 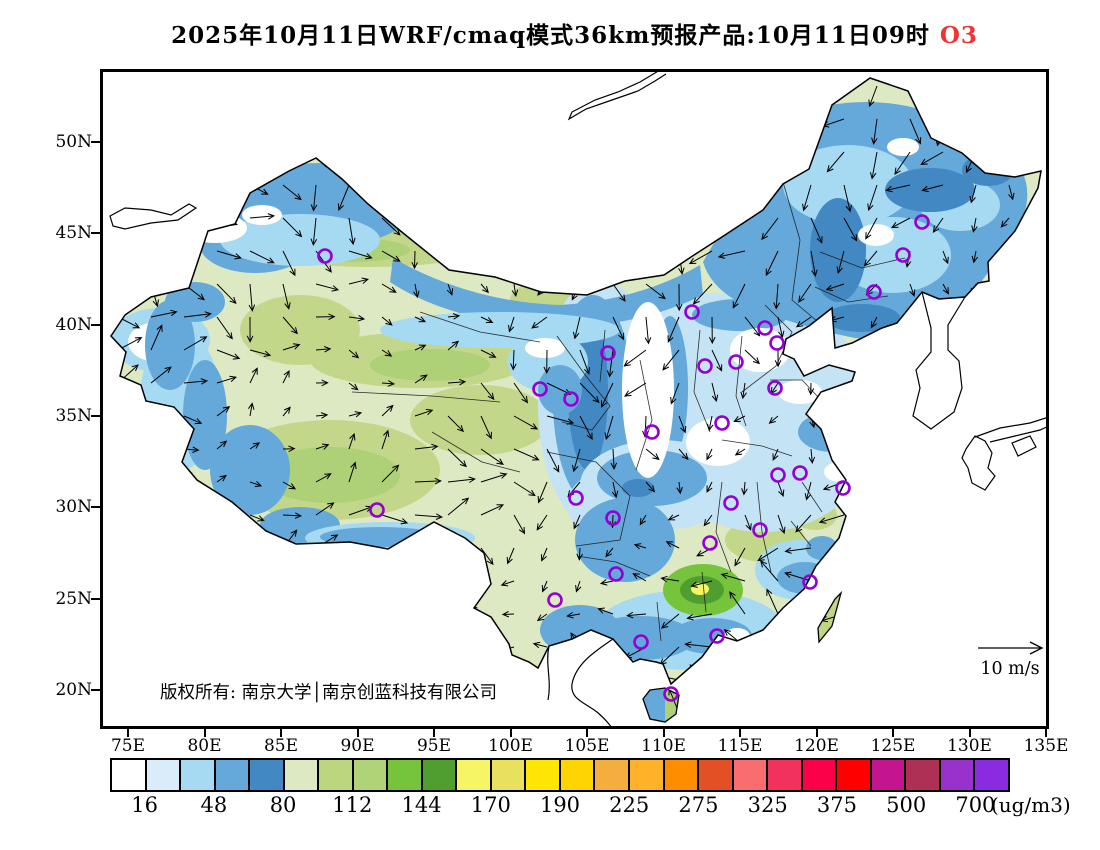 I want to click on colorbar-value-label: 225, so click(x=629, y=805).